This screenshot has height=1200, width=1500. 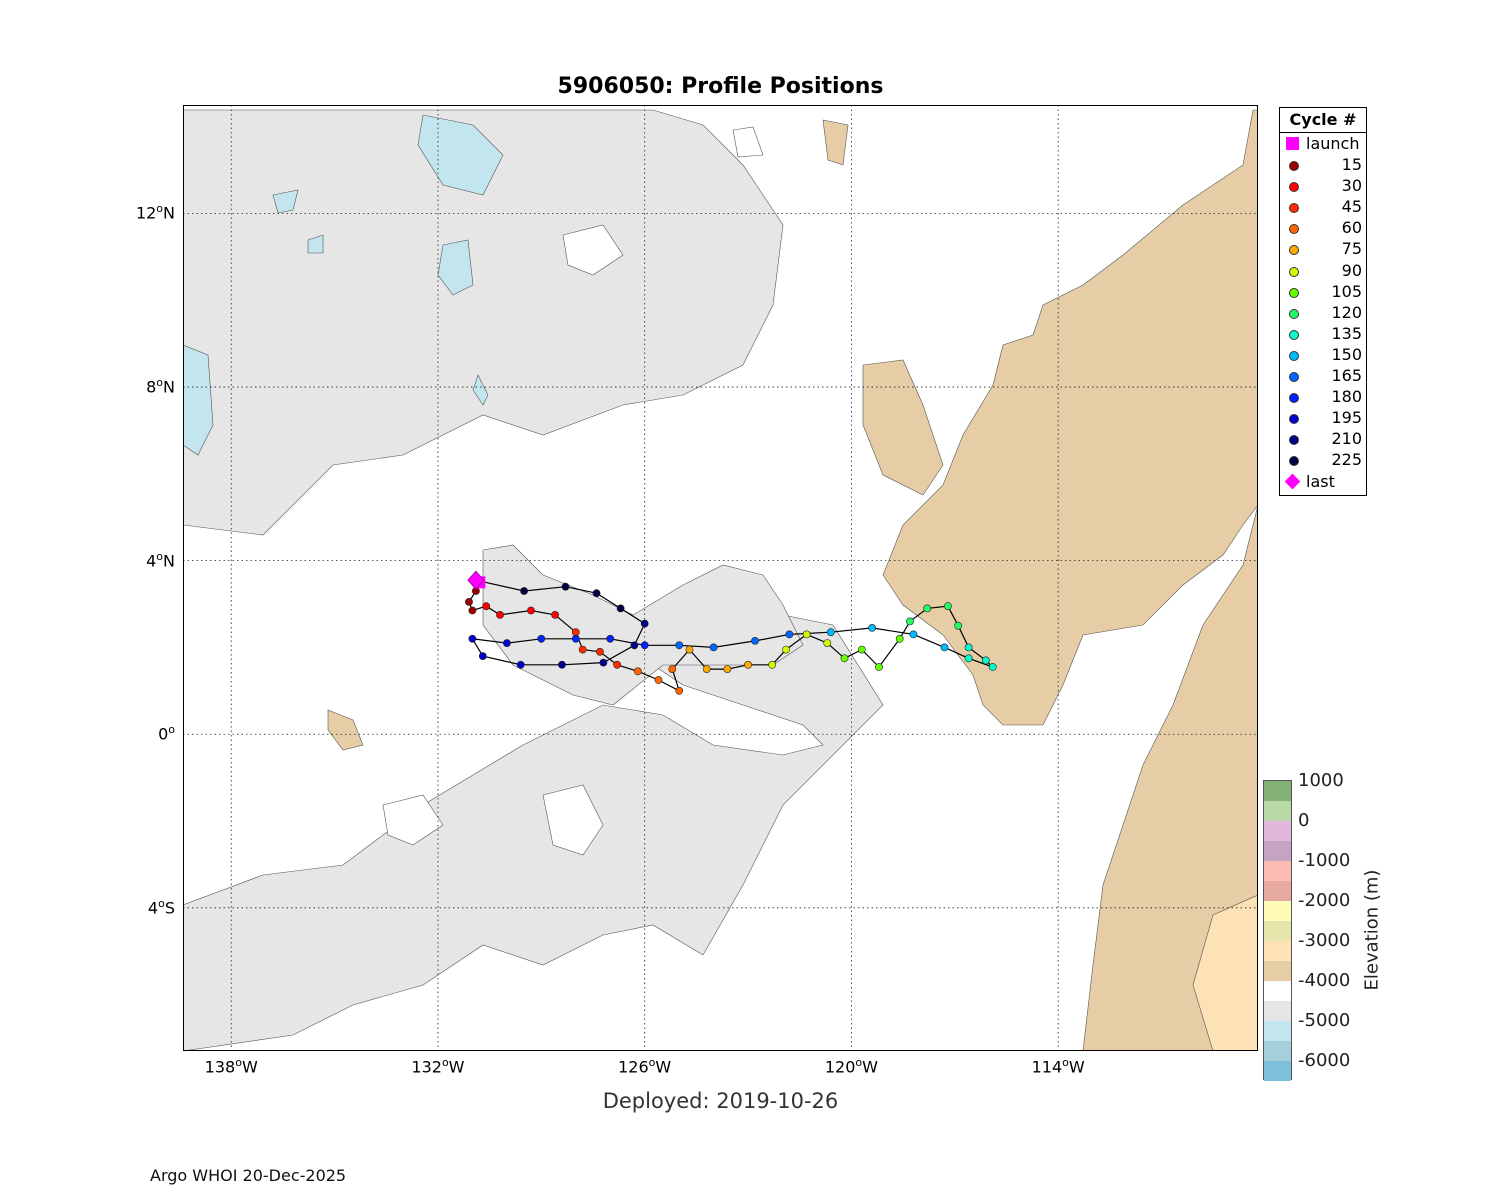 I want to click on colorbar-label-text: Elevation (m), so click(x=1372, y=930).